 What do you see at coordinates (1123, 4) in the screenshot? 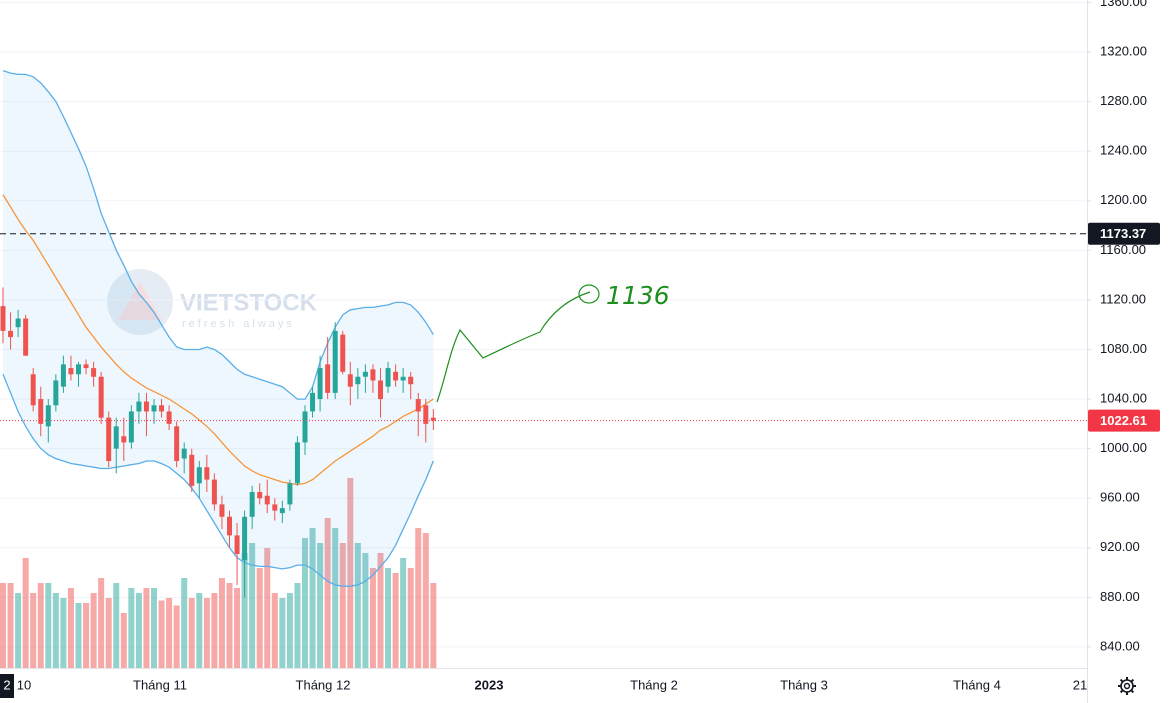
I see `y-tick-label: 1360.00` at bounding box center [1123, 4].